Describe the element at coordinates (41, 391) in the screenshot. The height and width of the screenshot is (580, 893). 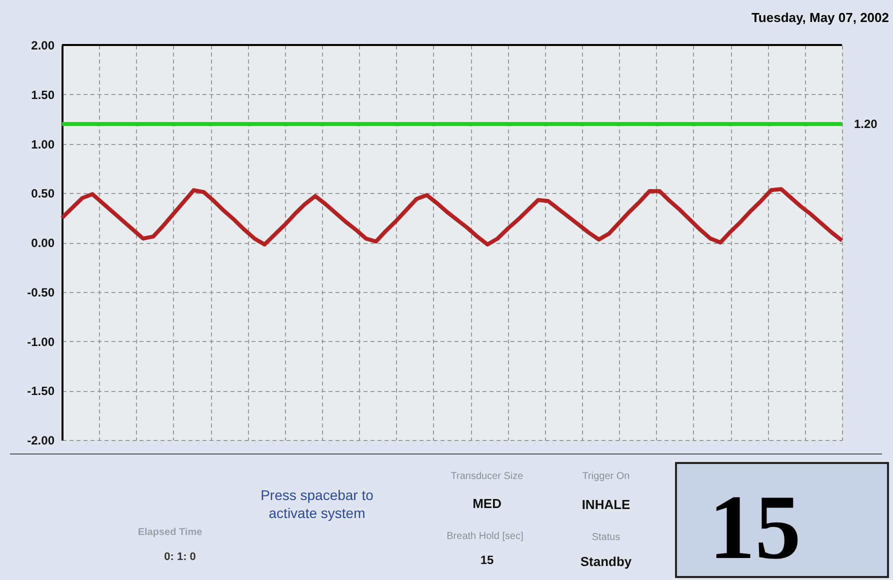
I see `y-tick-label: -1.50` at that location.